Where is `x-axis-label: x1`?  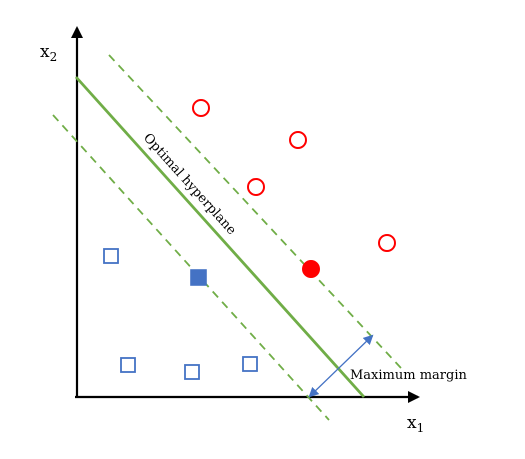
x-axis-label: x1 is located at coordinates (415, 424).